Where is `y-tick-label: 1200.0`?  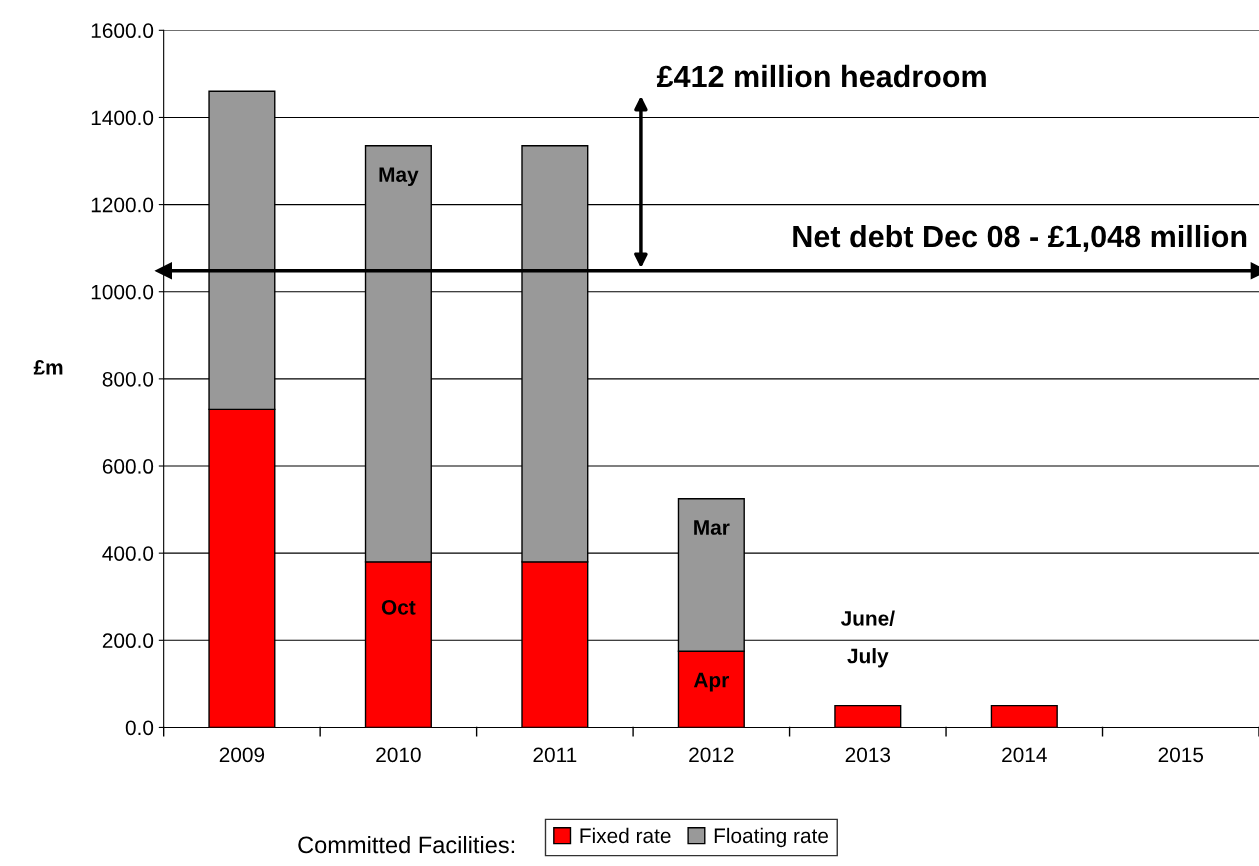 y-tick-label: 1200.0 is located at coordinates (122, 205).